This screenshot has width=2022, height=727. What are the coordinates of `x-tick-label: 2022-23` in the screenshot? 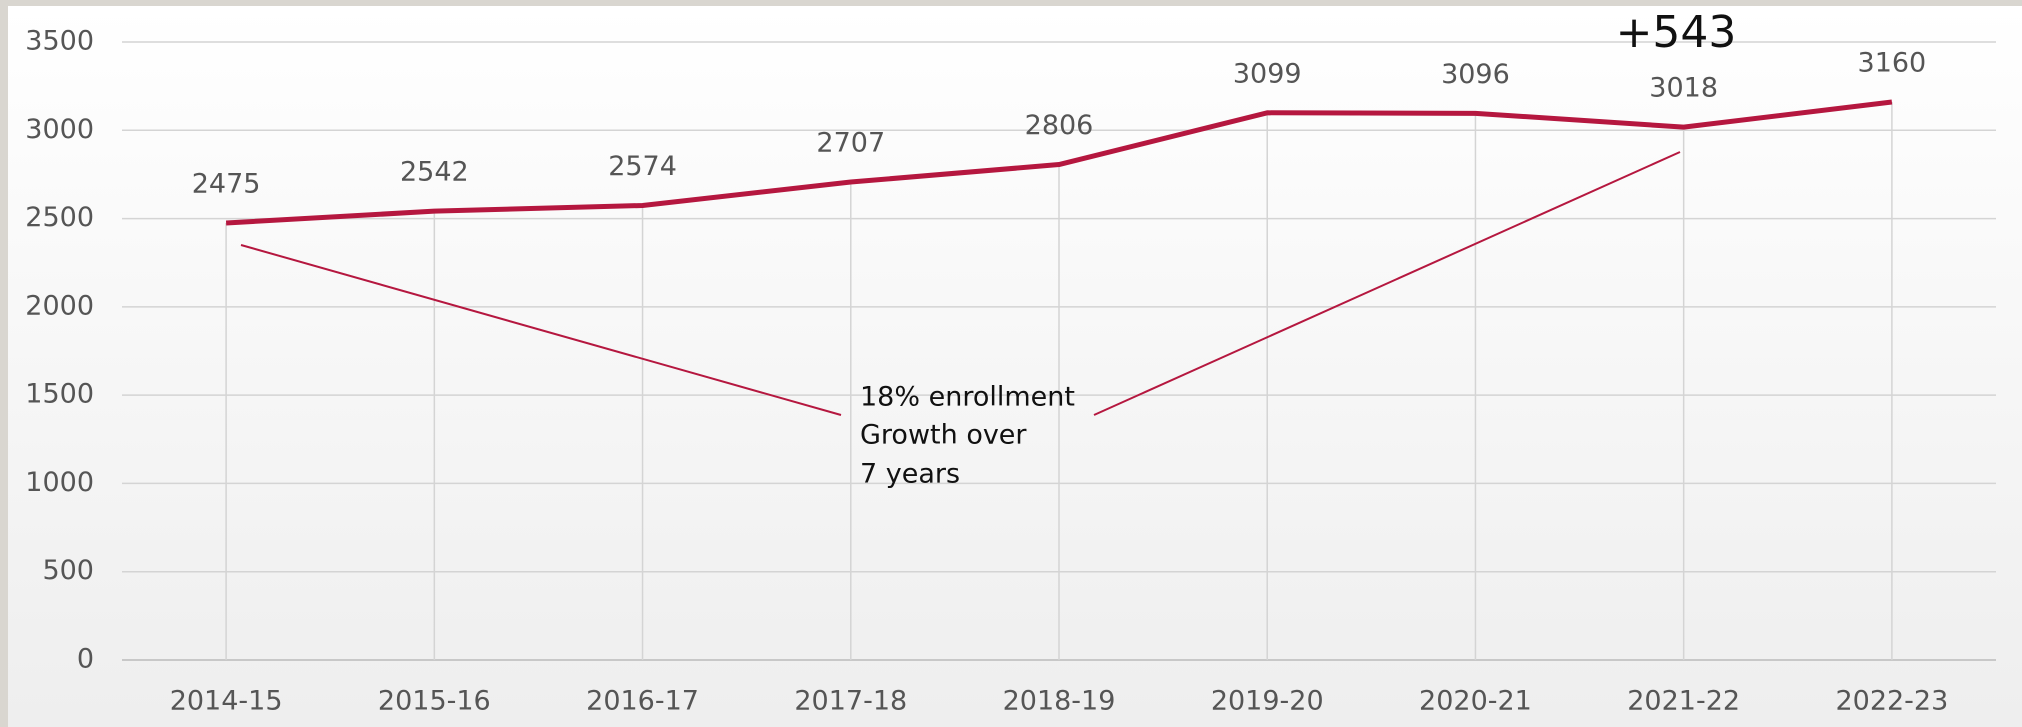 It's located at (1891, 701).